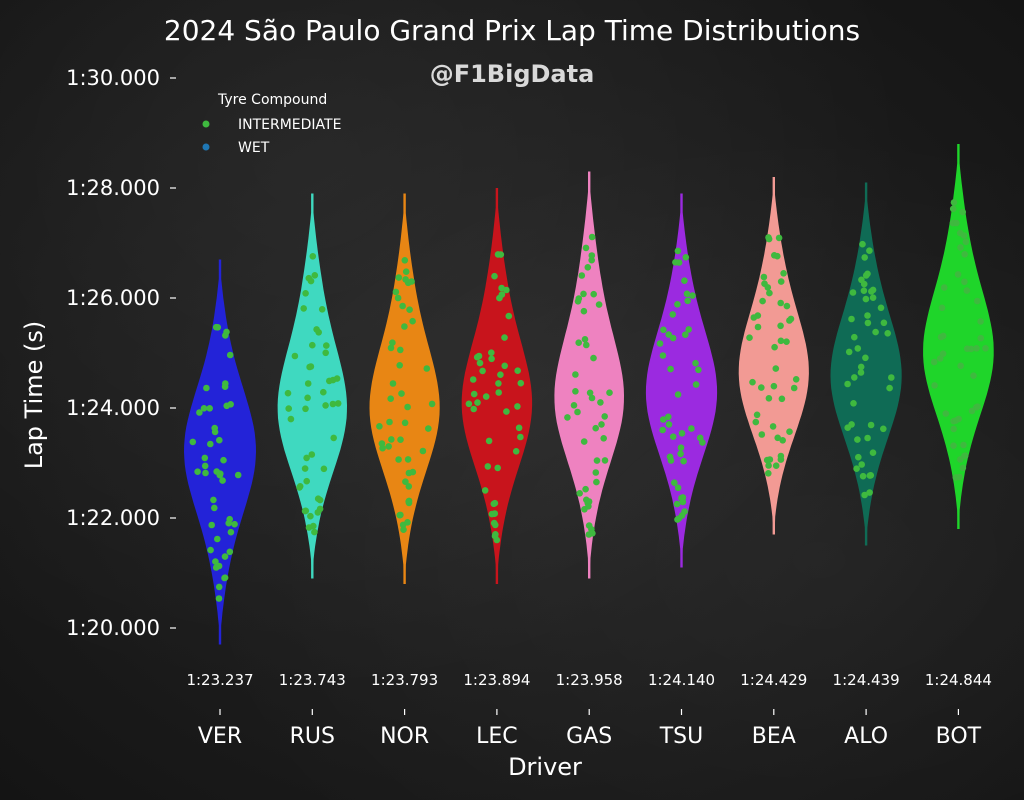 The height and width of the screenshot is (800, 1024). Describe the element at coordinates (404, 736) in the screenshot. I see `x-tick-label-nor: NOR` at that location.